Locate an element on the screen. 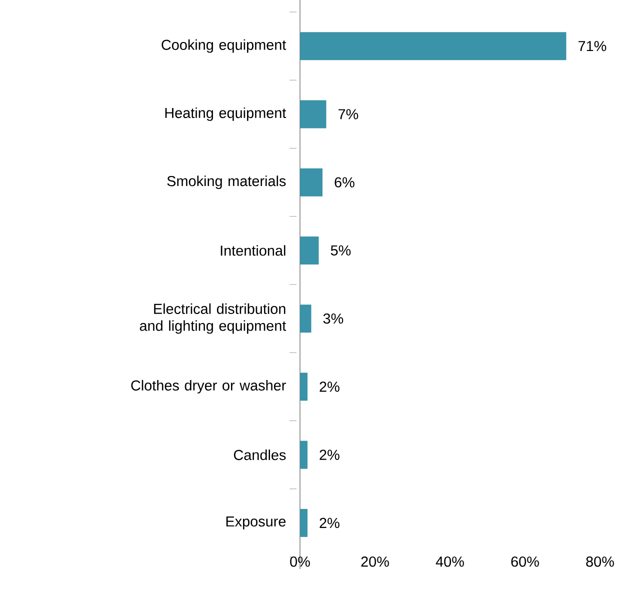 This screenshot has width=628, height=591. x-tick-label: 20% is located at coordinates (375, 561).